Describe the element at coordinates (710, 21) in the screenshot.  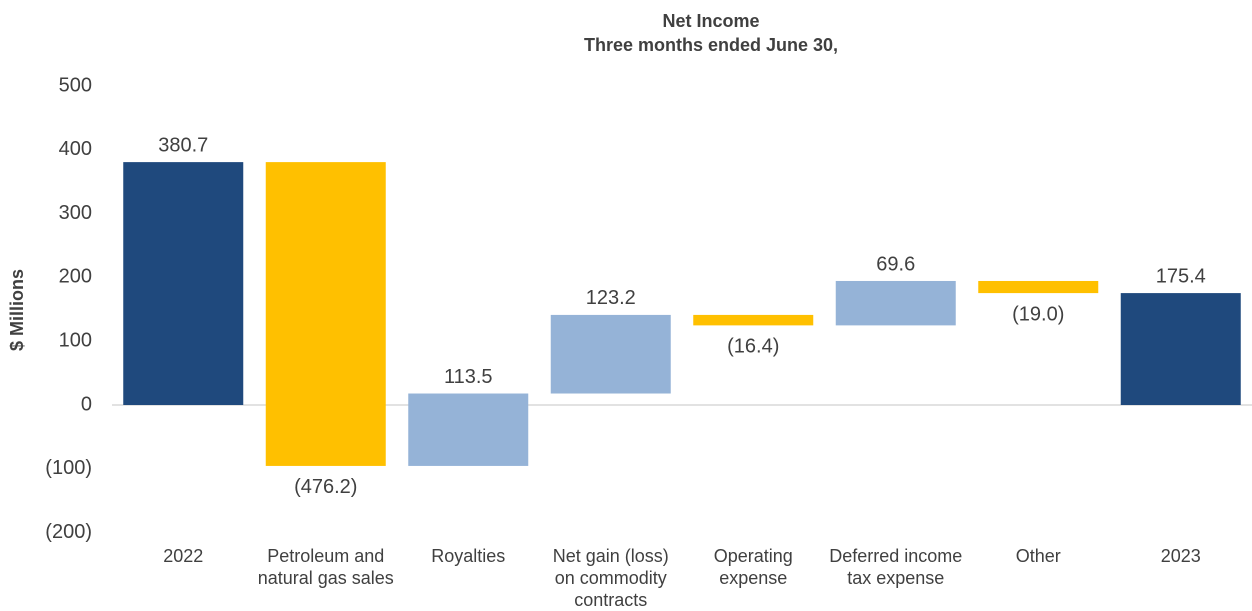
I see `chart-title: Net Income` at that location.